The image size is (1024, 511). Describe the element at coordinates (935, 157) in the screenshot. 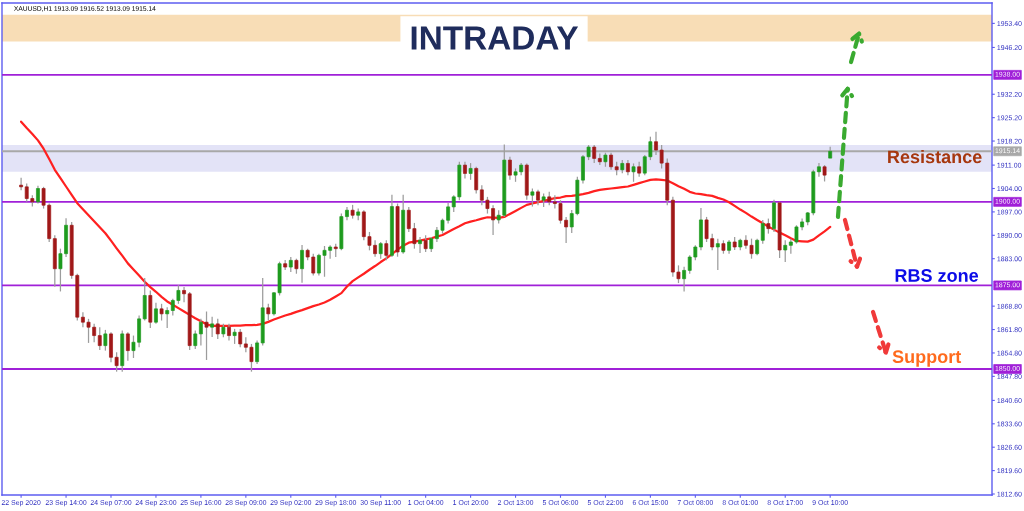

I see `band-label: Resistance` at that location.